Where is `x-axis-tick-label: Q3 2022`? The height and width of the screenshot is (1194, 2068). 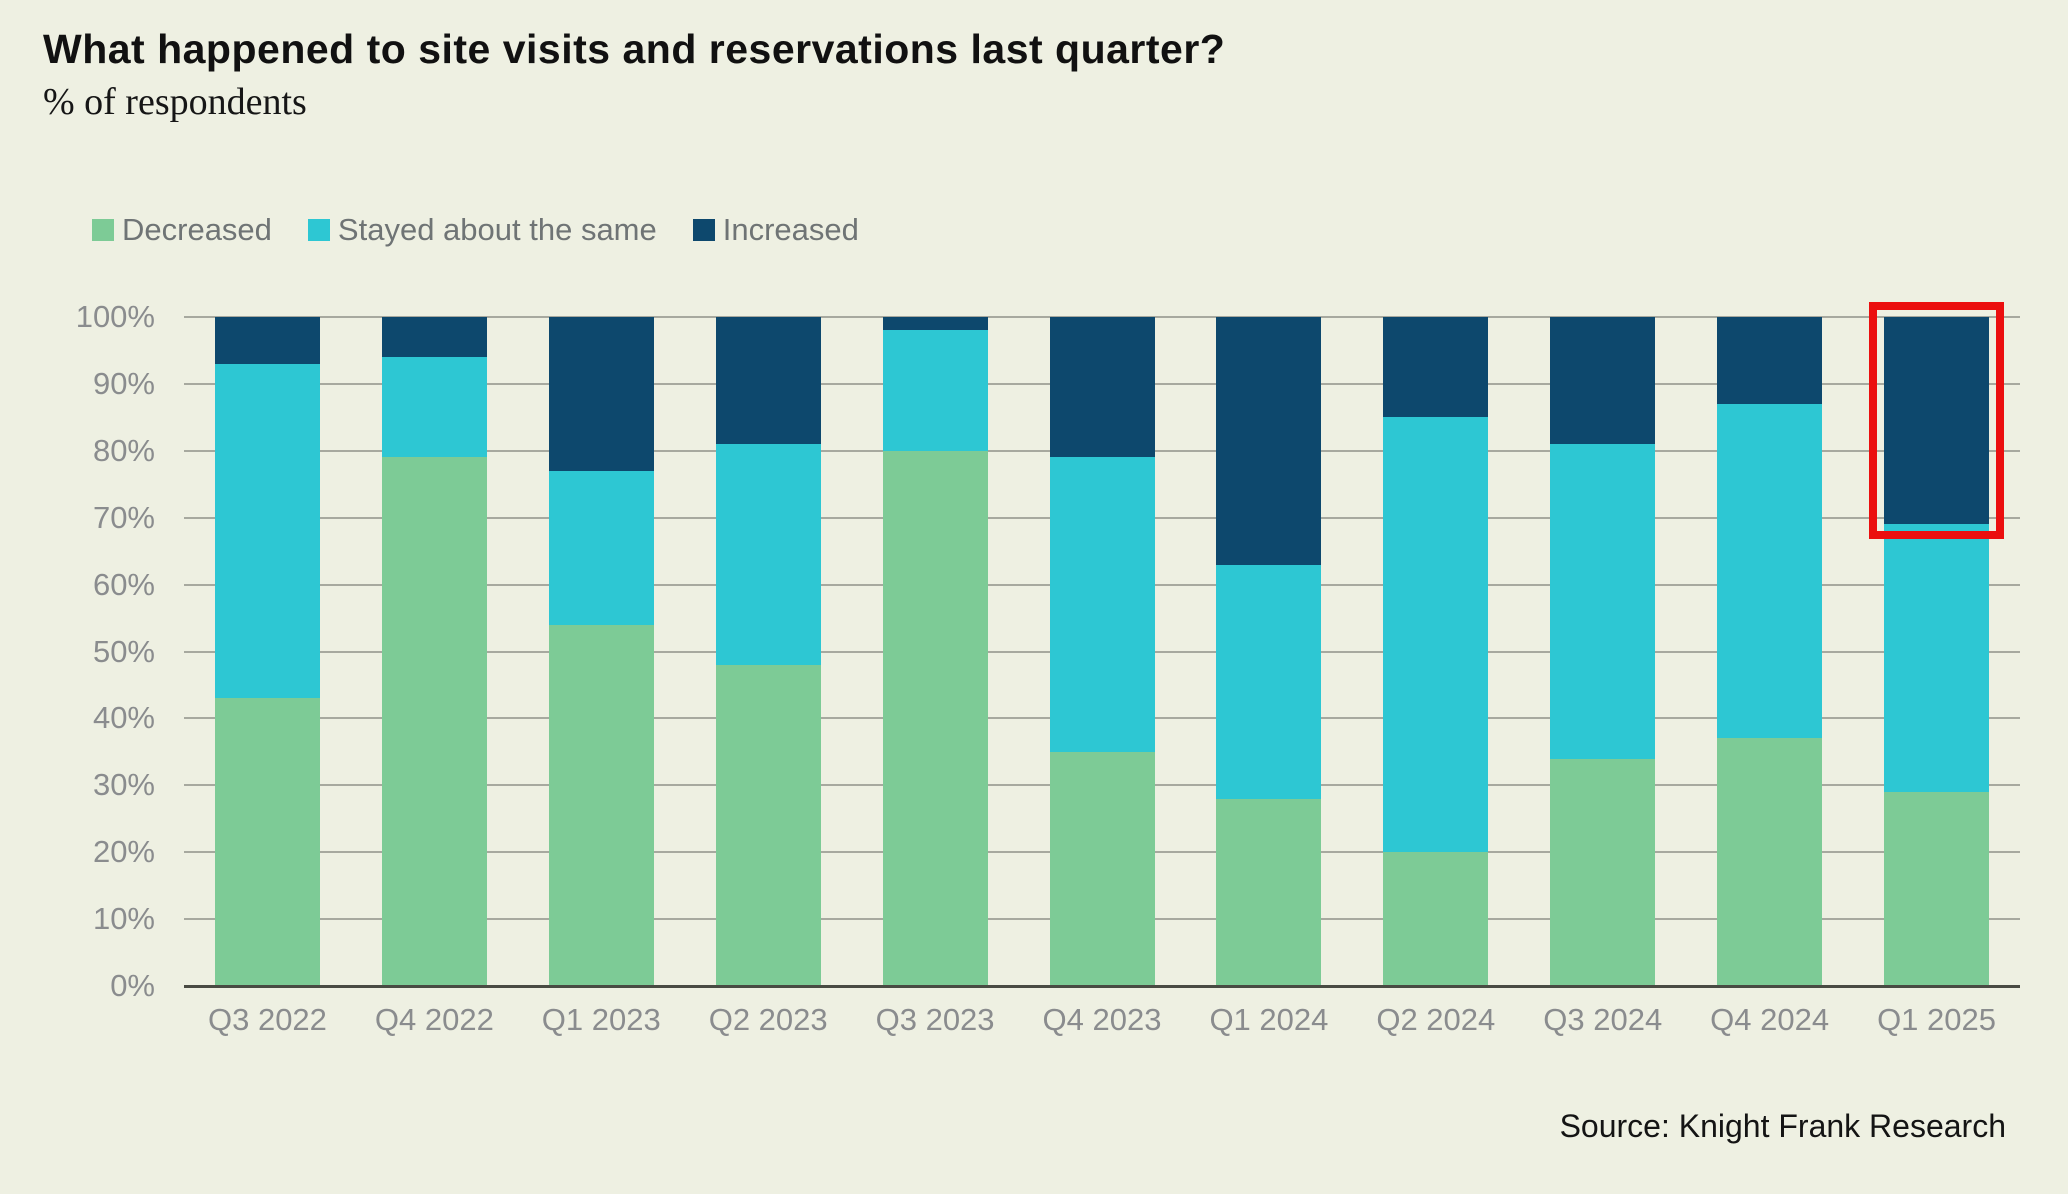 x-axis-tick-label: Q3 2022 is located at coordinates (267, 1019).